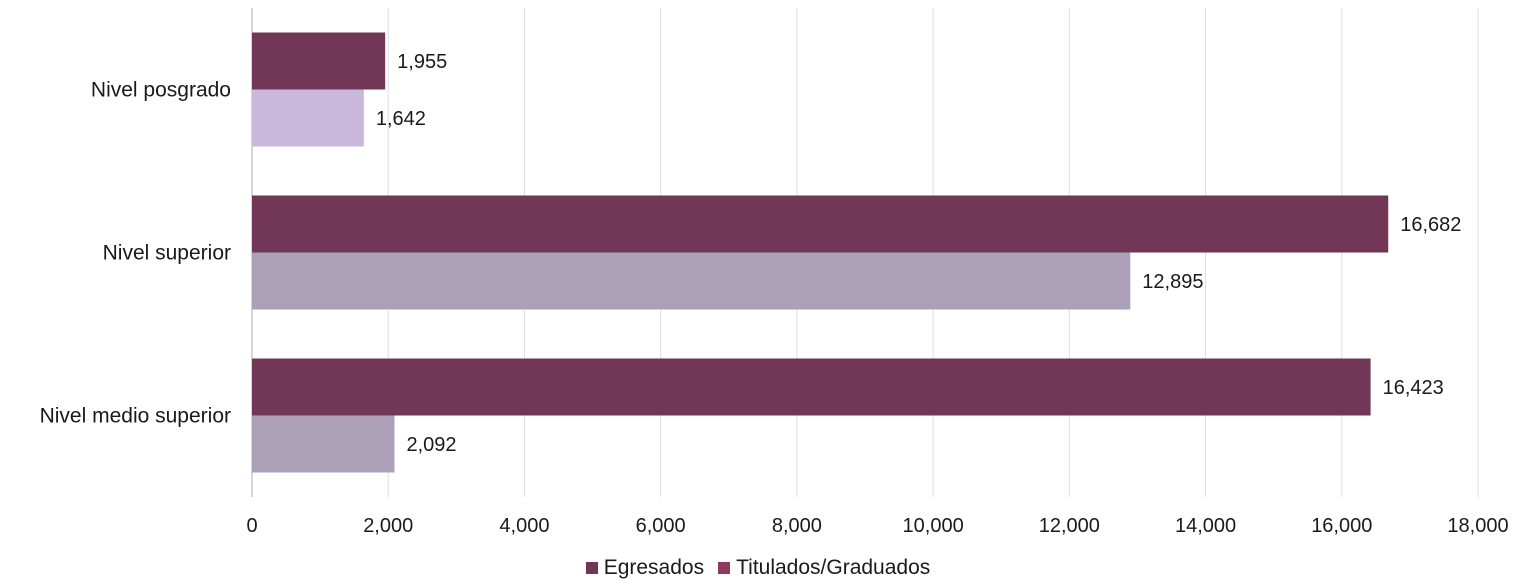 Image resolution: width=1516 pixels, height=583 pixels. I want to click on category-label: Nivel posgrado, so click(161, 90).